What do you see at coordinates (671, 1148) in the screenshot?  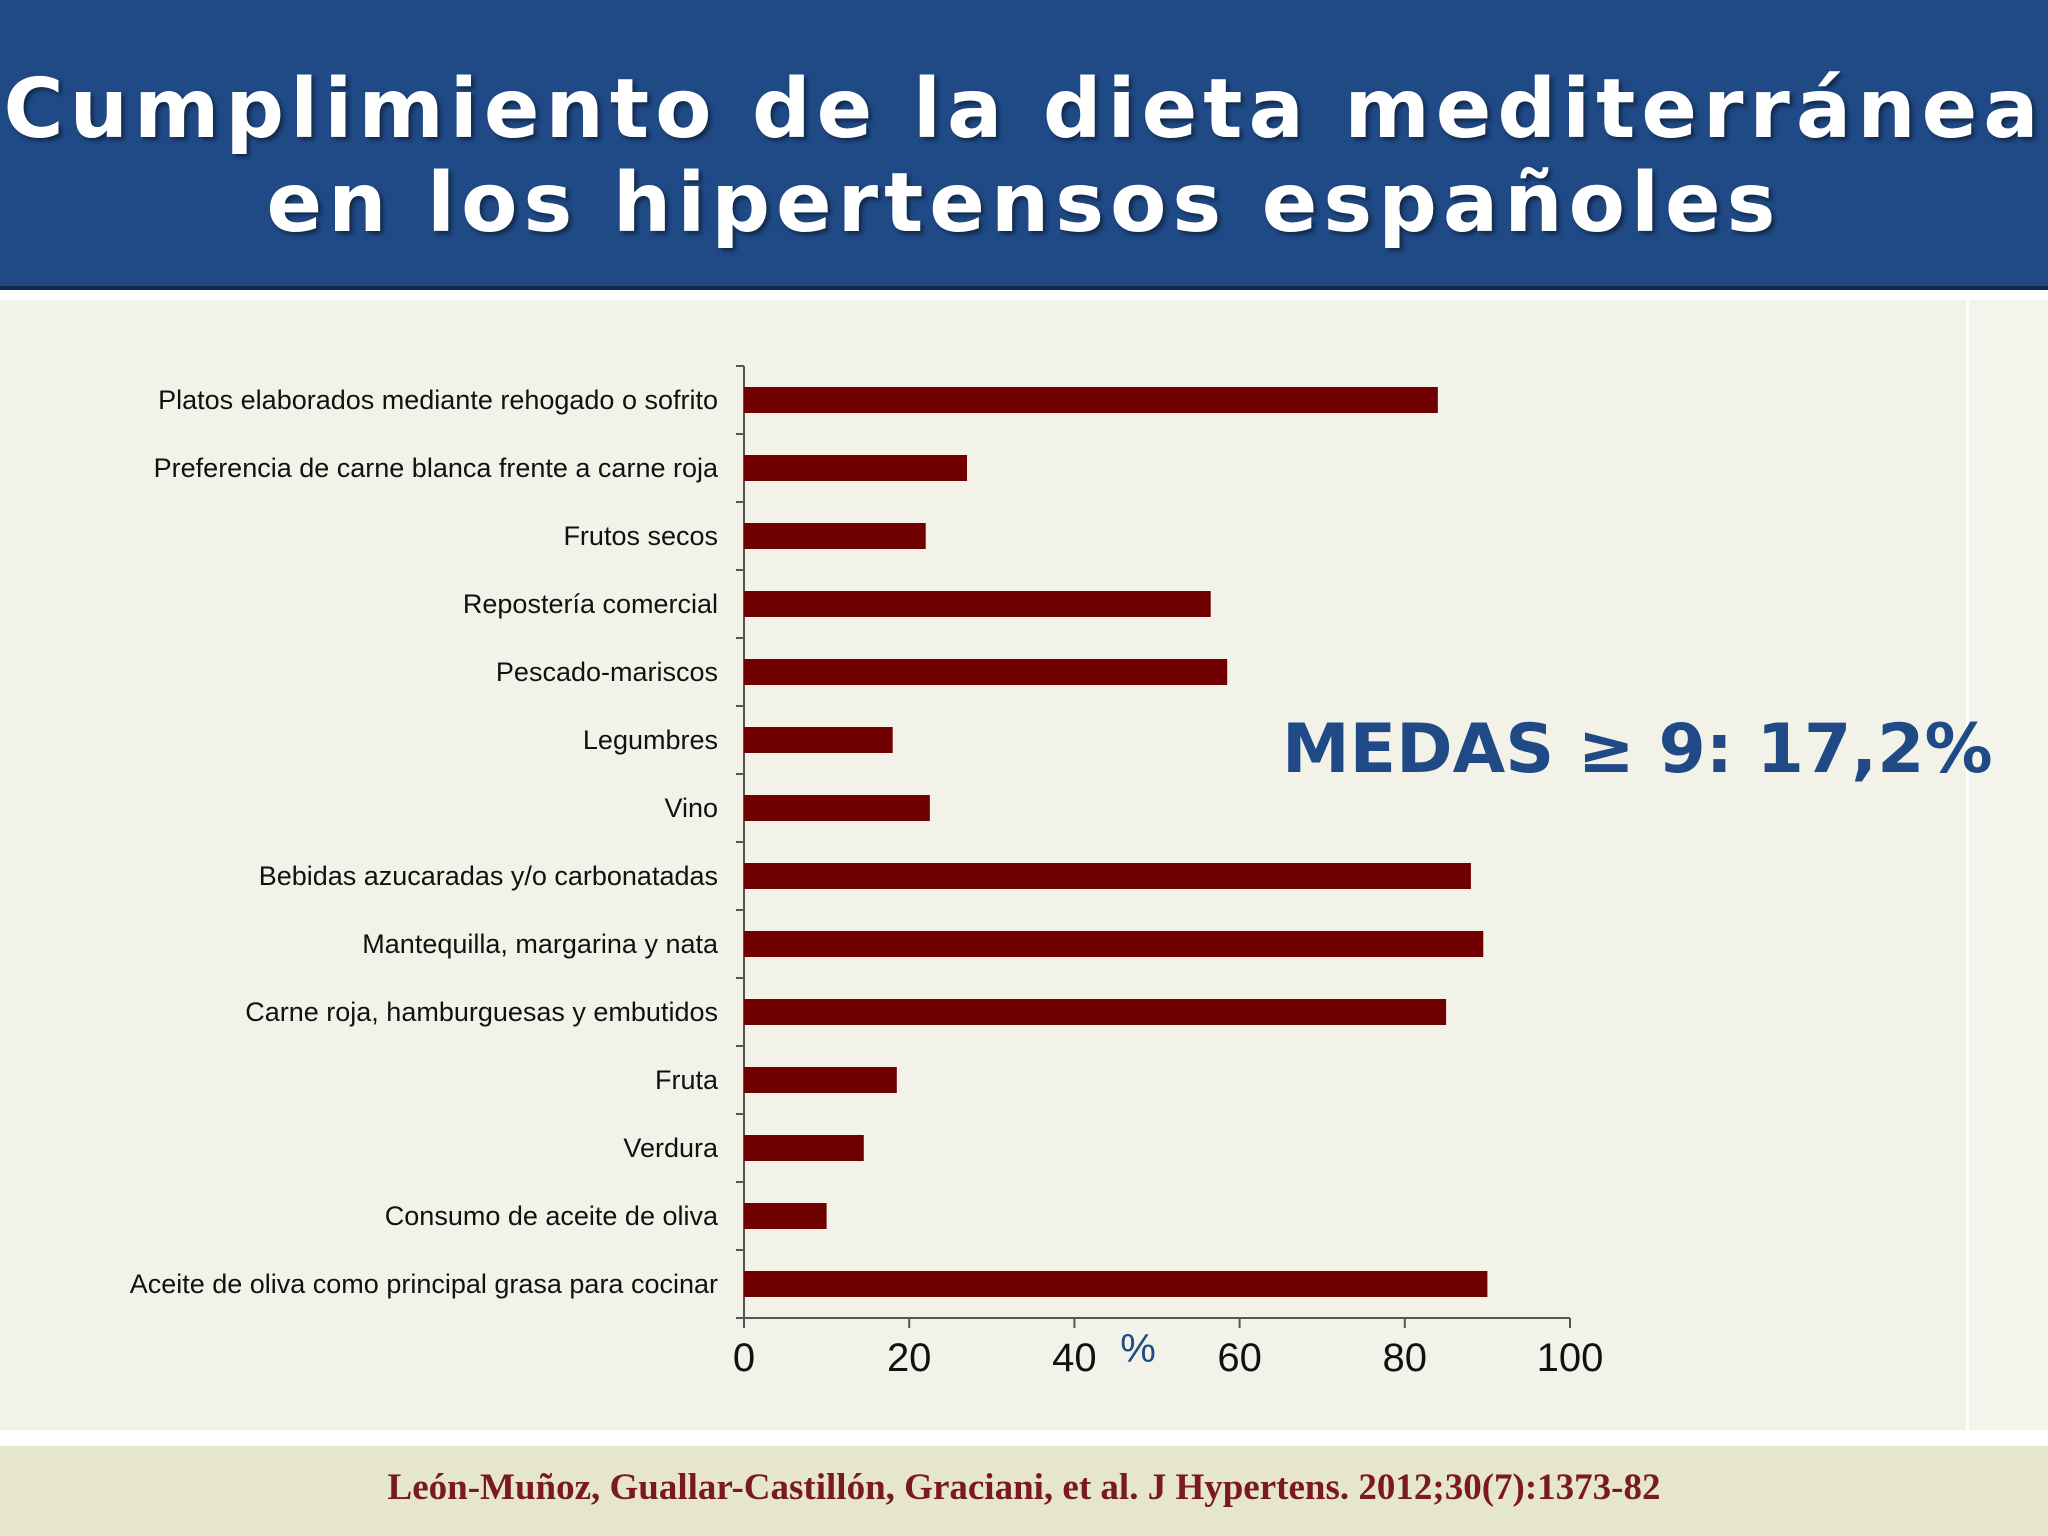 I see `category-label: Verdura` at bounding box center [671, 1148].